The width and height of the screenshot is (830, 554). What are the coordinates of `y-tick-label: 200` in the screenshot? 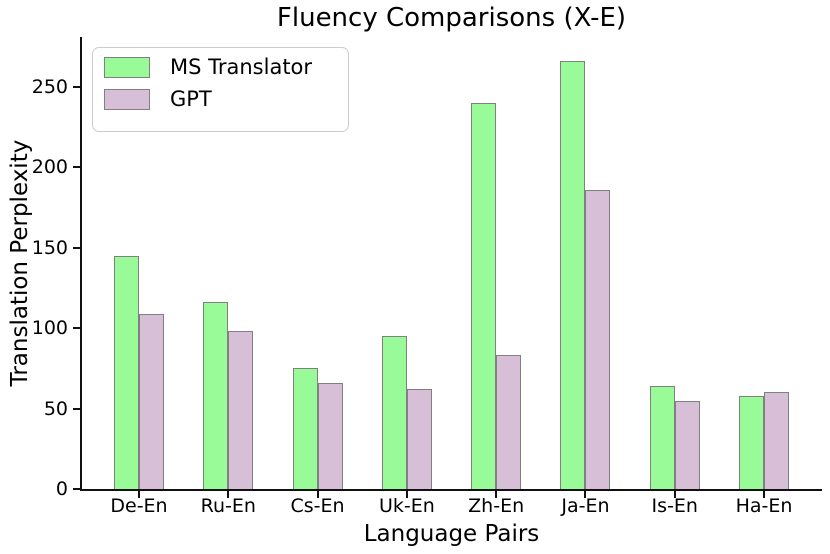 It's located at (49, 167).